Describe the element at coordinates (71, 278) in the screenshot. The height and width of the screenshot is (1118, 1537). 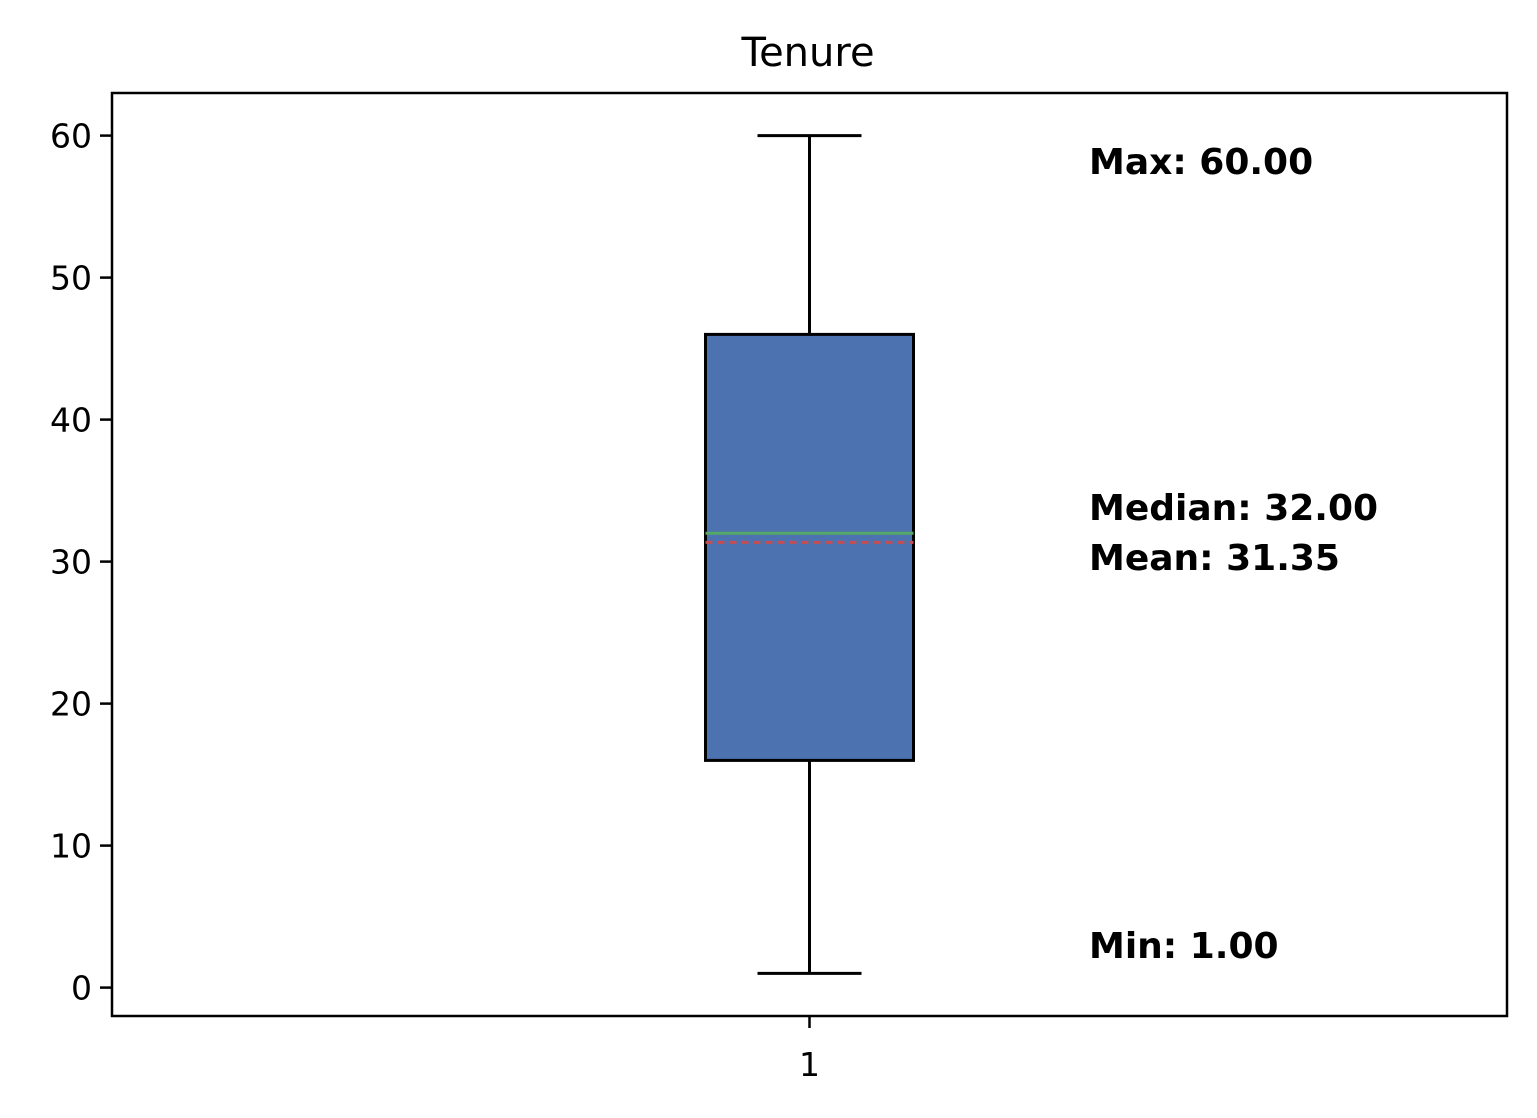
I see `y-tick-label: 50` at that location.